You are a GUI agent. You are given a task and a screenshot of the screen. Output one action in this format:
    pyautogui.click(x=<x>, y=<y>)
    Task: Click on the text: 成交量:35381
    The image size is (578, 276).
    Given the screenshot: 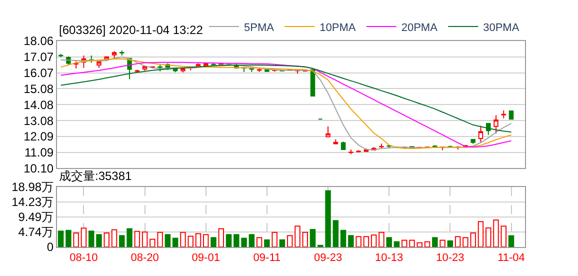 What is the action you would take?
    pyautogui.click(x=95, y=176)
    